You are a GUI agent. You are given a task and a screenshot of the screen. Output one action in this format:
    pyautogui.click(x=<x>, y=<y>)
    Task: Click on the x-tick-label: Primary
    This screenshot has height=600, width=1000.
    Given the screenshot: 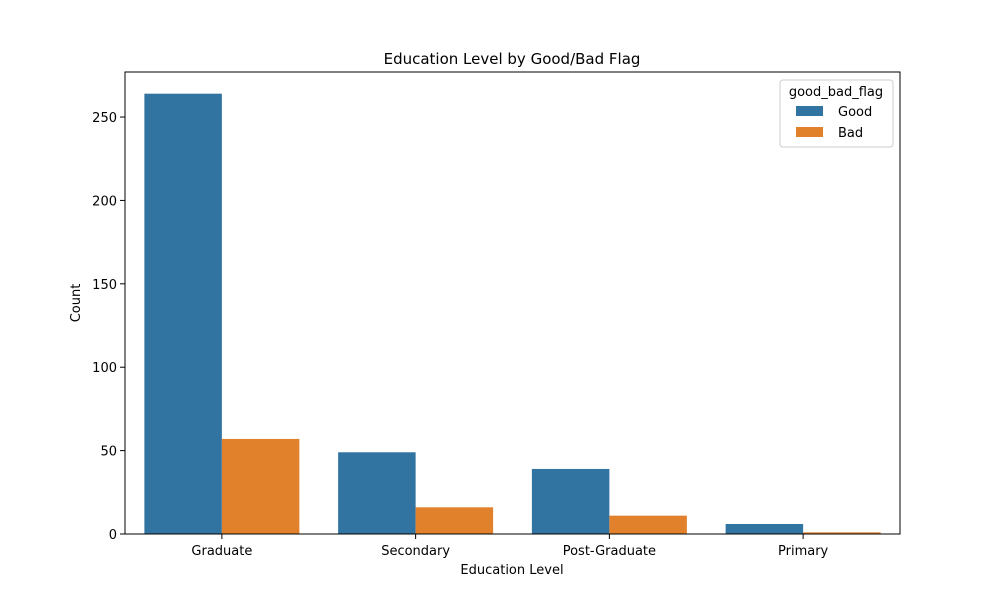 What is the action you would take?
    pyautogui.click(x=803, y=551)
    